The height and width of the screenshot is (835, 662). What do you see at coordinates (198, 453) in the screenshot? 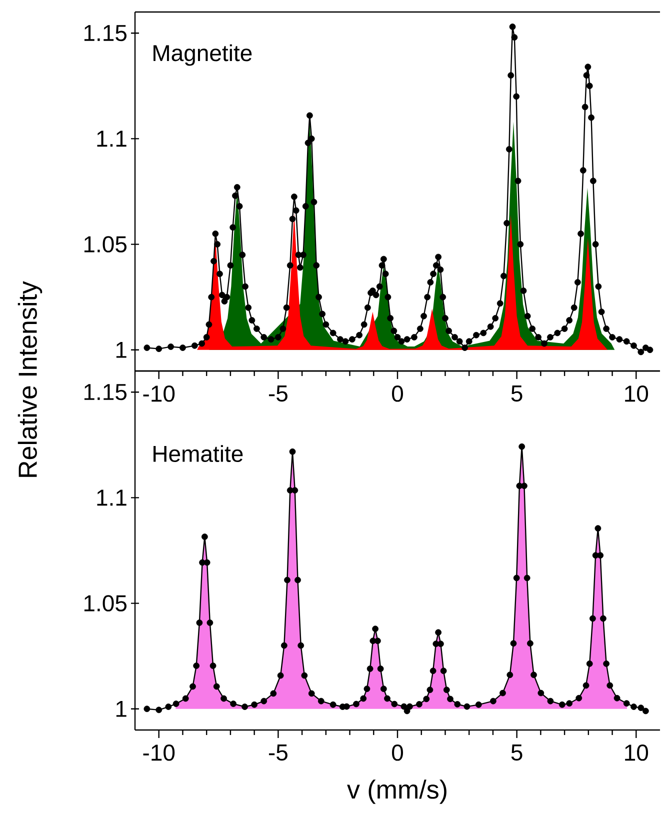
I see `annotation: Hematite` at bounding box center [198, 453].